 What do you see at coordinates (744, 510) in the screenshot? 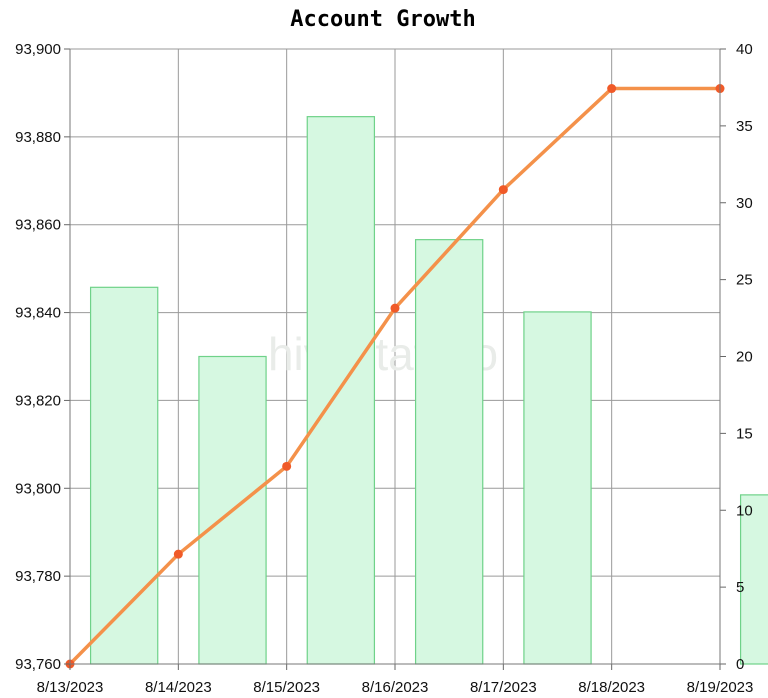
I see `right-axis-tick-label: 10` at bounding box center [744, 510].